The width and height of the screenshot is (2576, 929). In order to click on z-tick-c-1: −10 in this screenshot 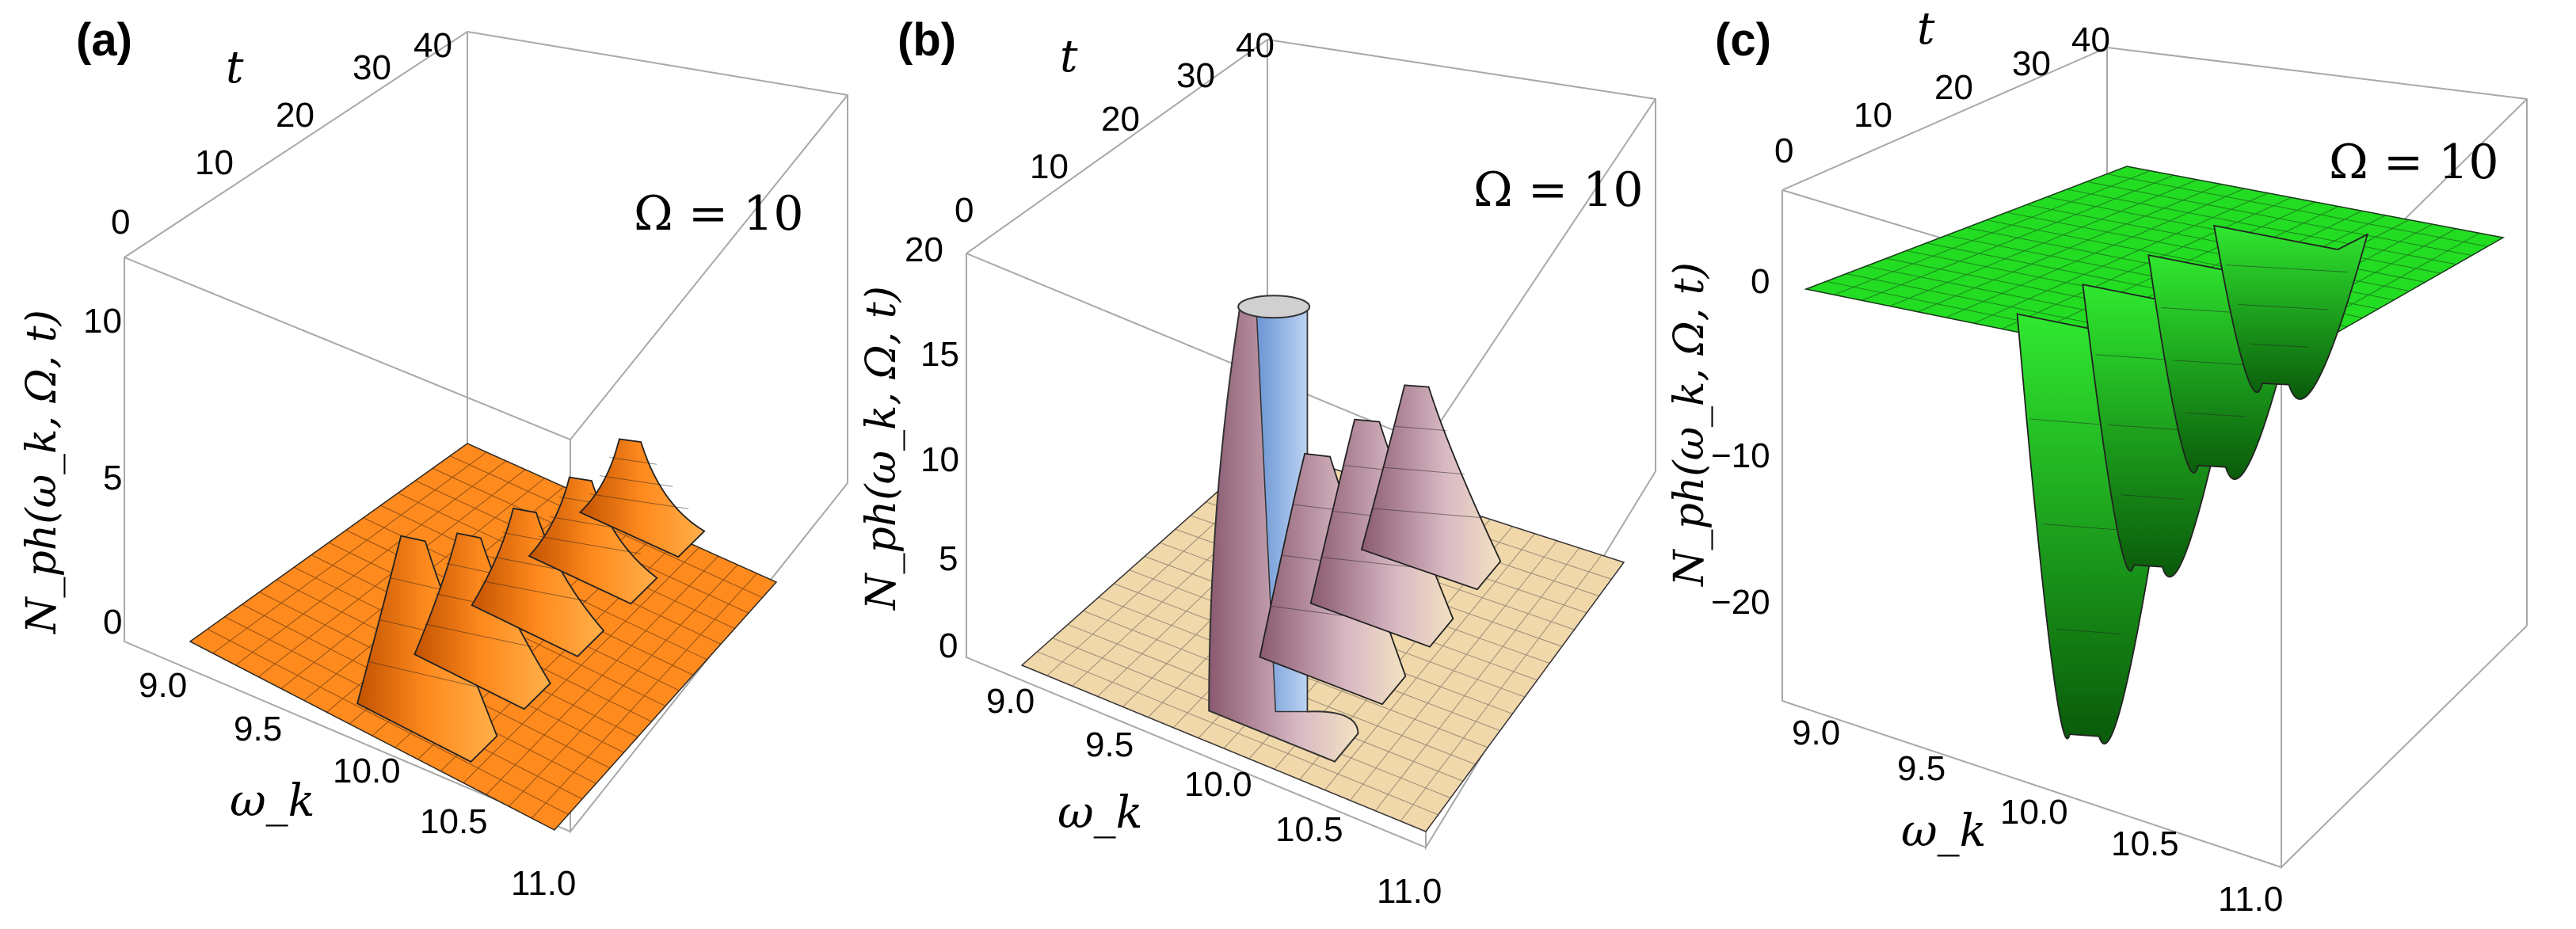, I will do `click(1740, 455)`.